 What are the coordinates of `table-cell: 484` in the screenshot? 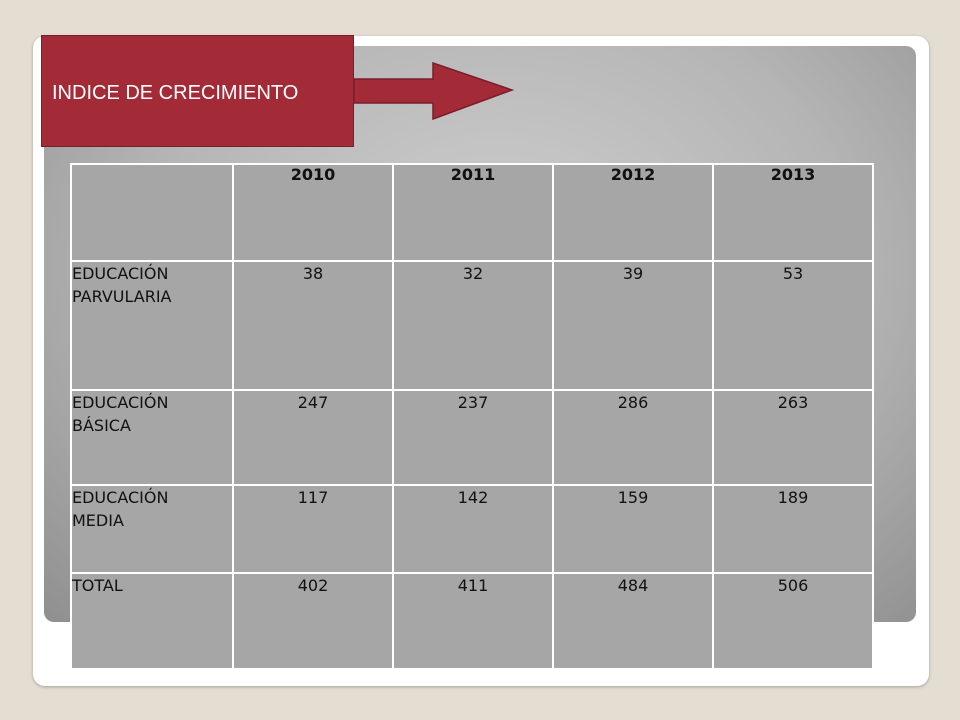 It's located at (633, 621).